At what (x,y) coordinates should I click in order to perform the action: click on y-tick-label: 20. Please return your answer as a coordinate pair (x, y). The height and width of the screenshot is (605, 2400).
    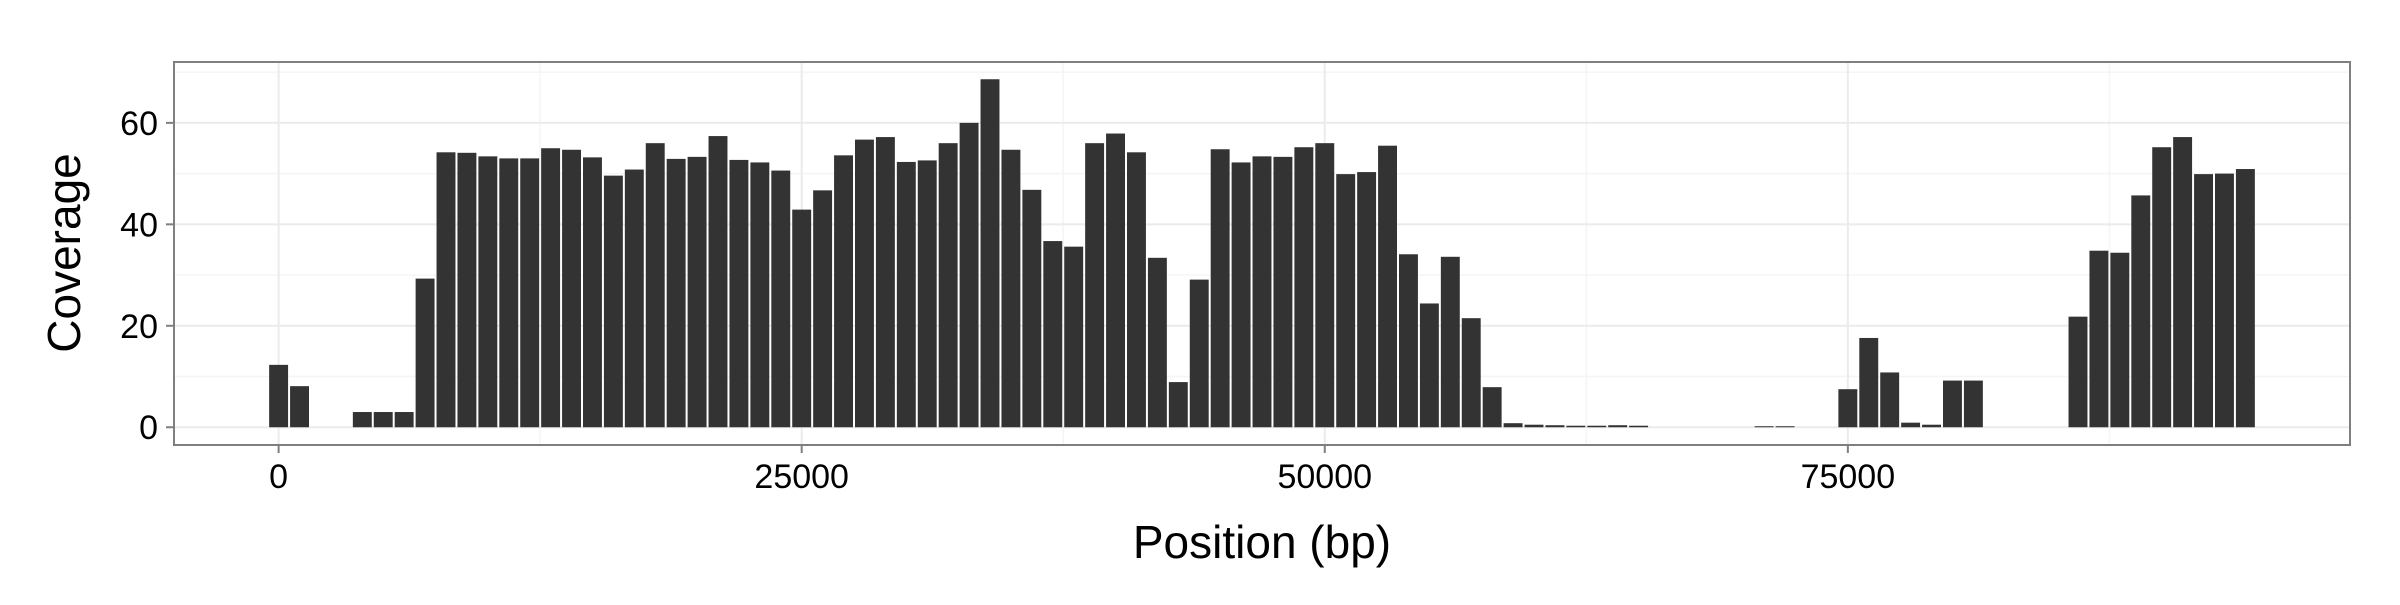
    Looking at the image, I should click on (139, 327).